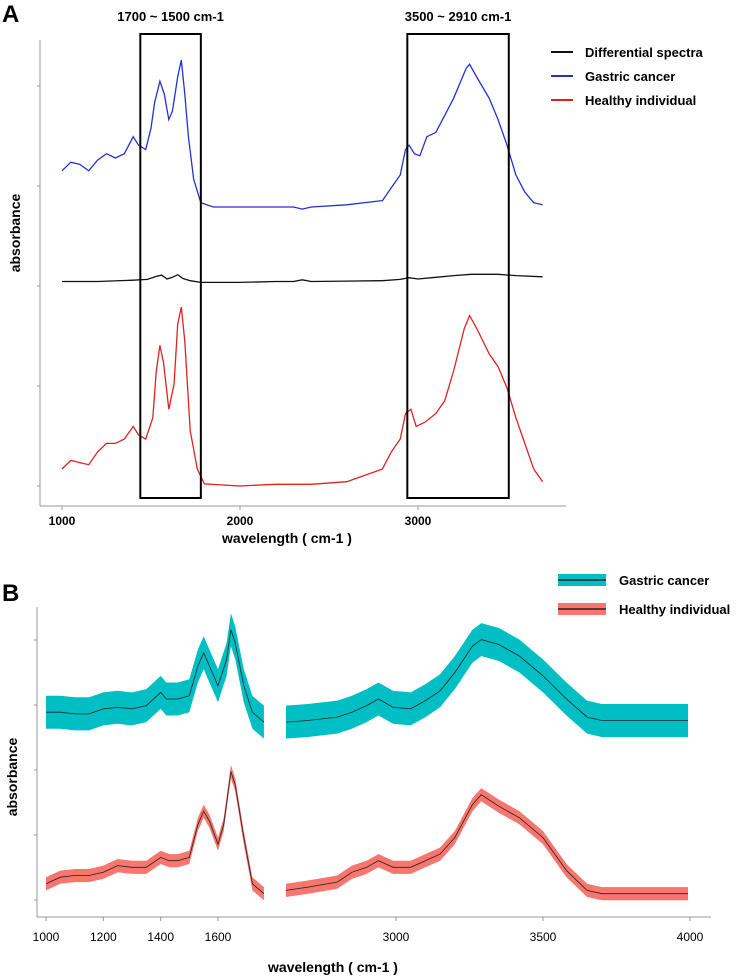  I want to click on band-left-healthy-individual, so click(155, 833).